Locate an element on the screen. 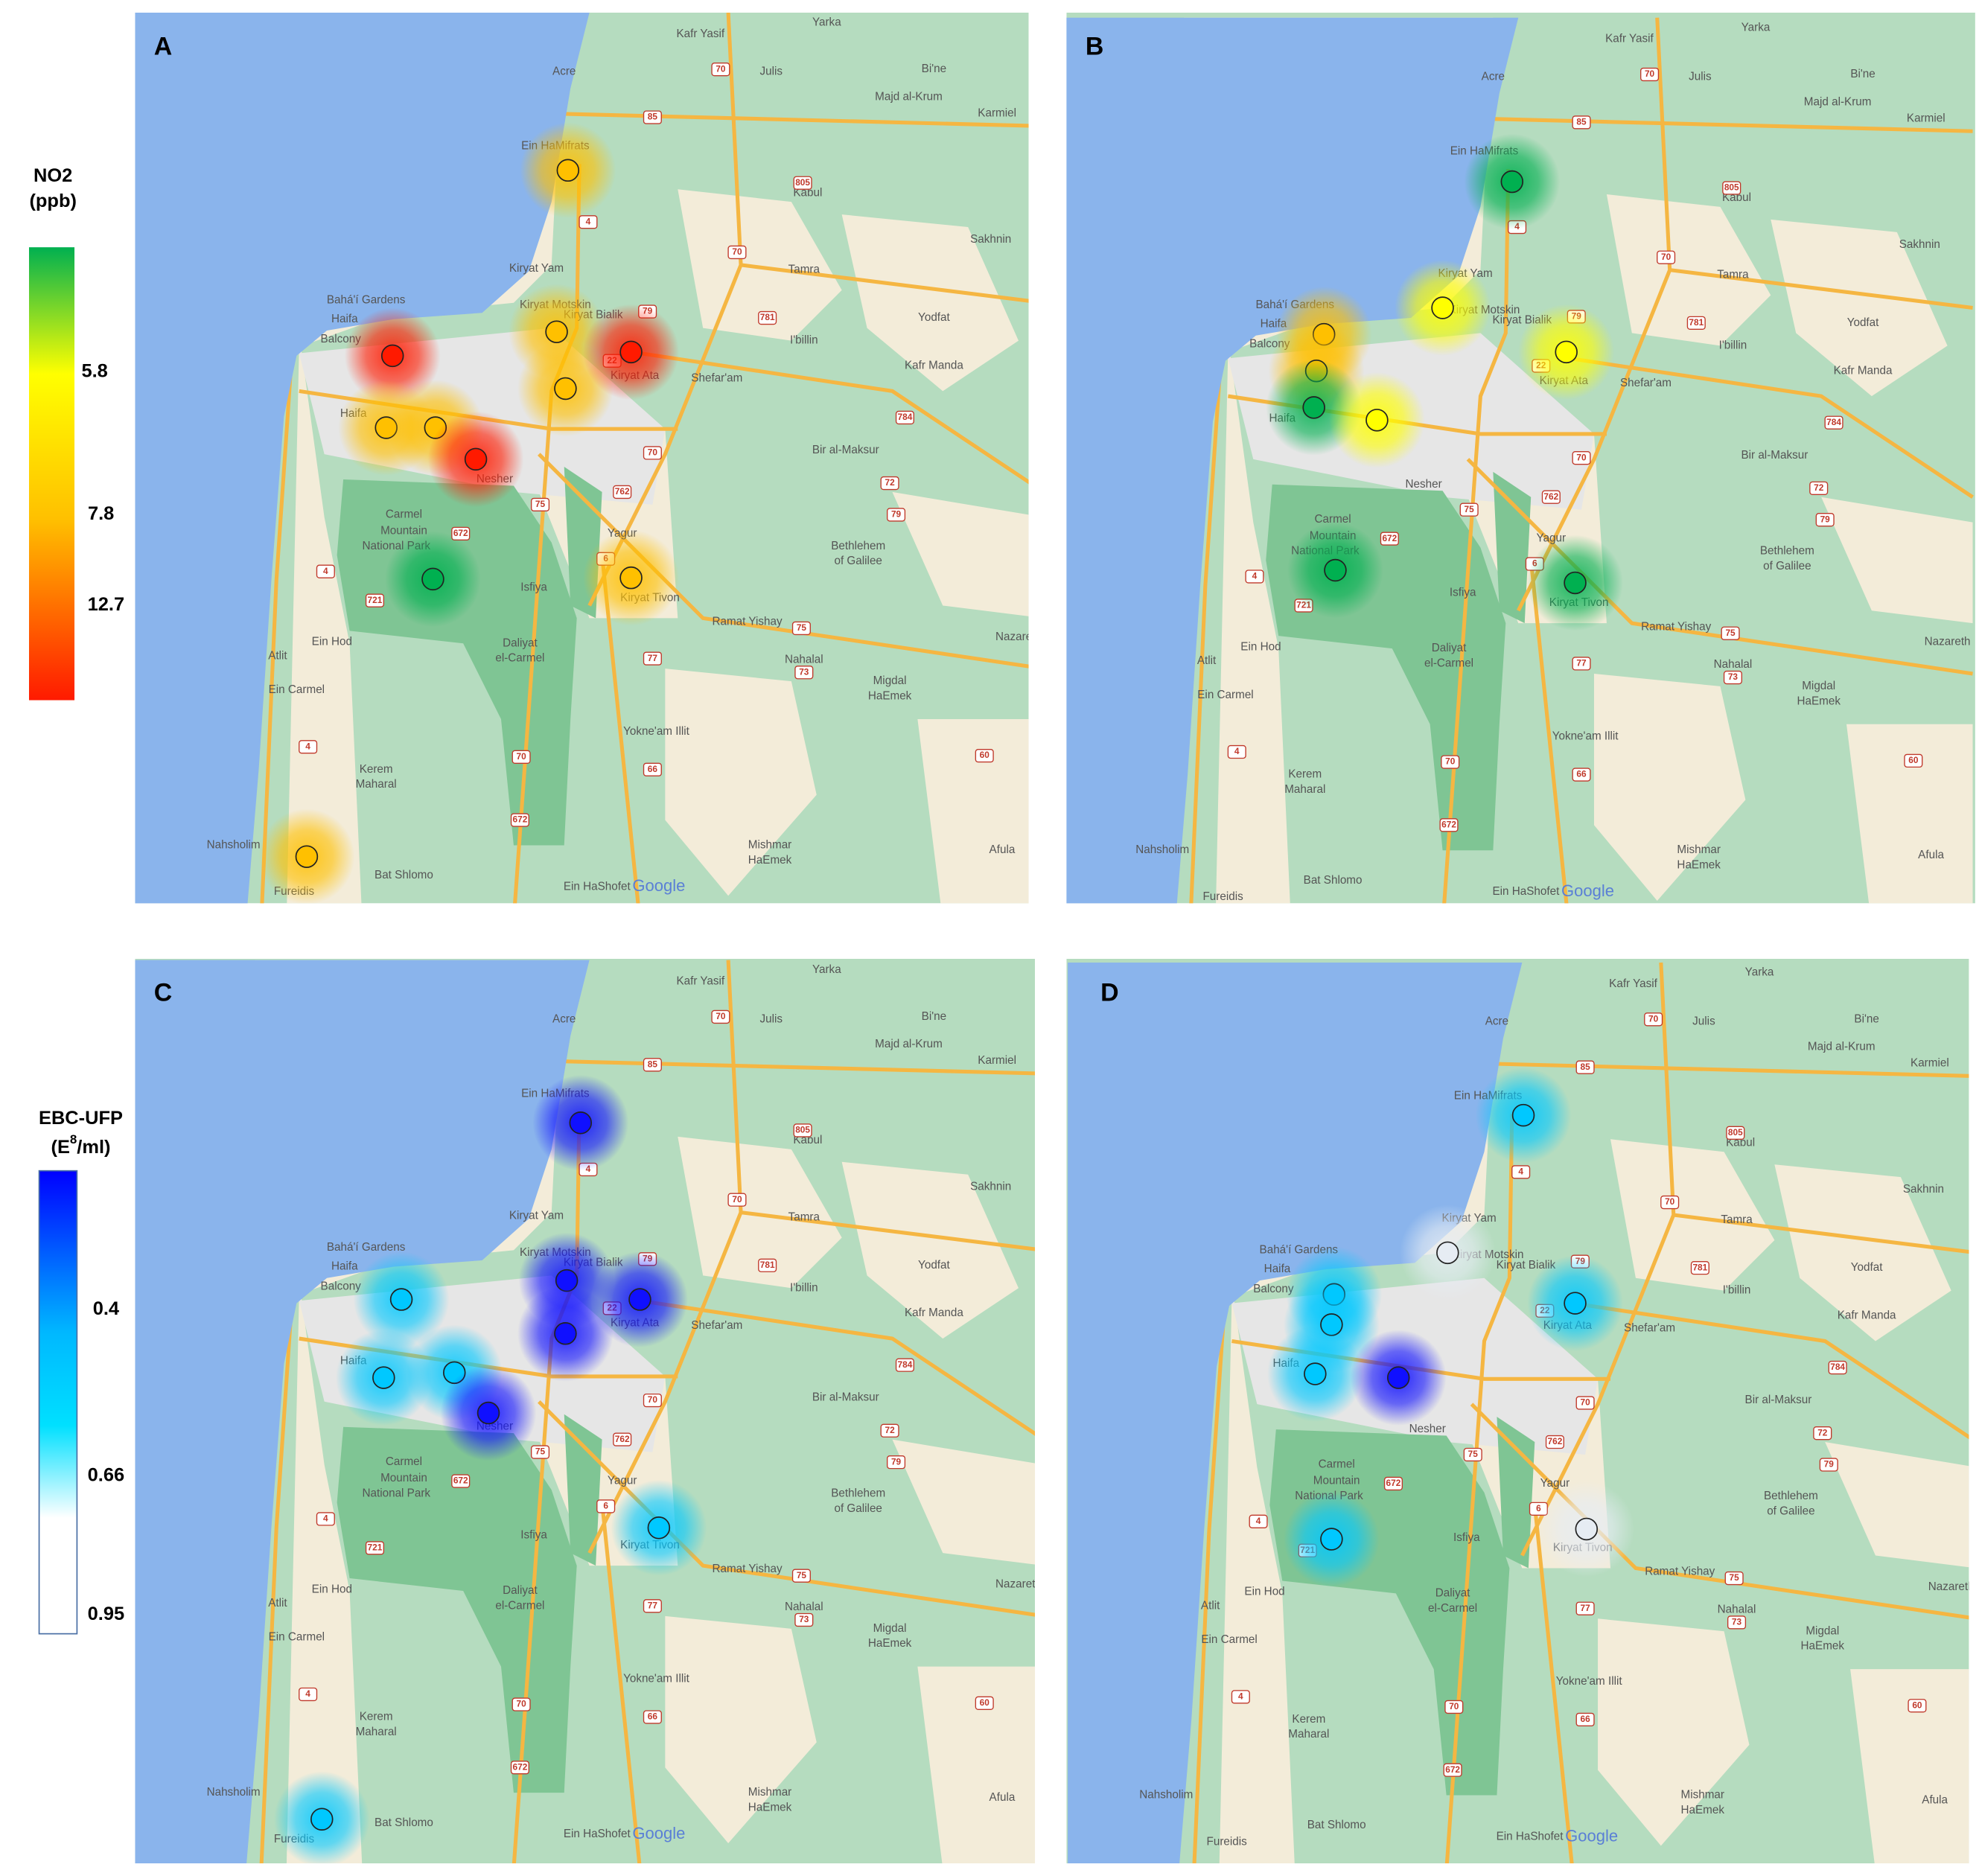 Image resolution: width=1979 pixels, height=1876 pixels. place-label: Ramat Yishay is located at coordinates (1680, 1572).